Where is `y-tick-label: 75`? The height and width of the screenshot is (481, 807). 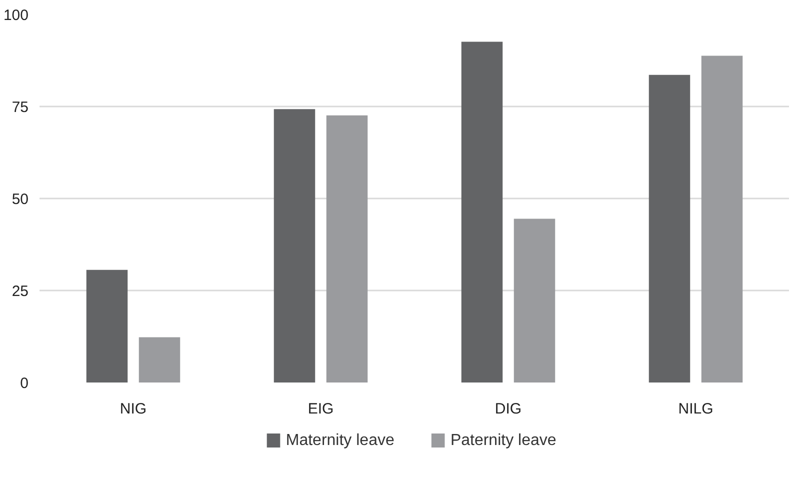 y-tick-label: 75 is located at coordinates (20, 107).